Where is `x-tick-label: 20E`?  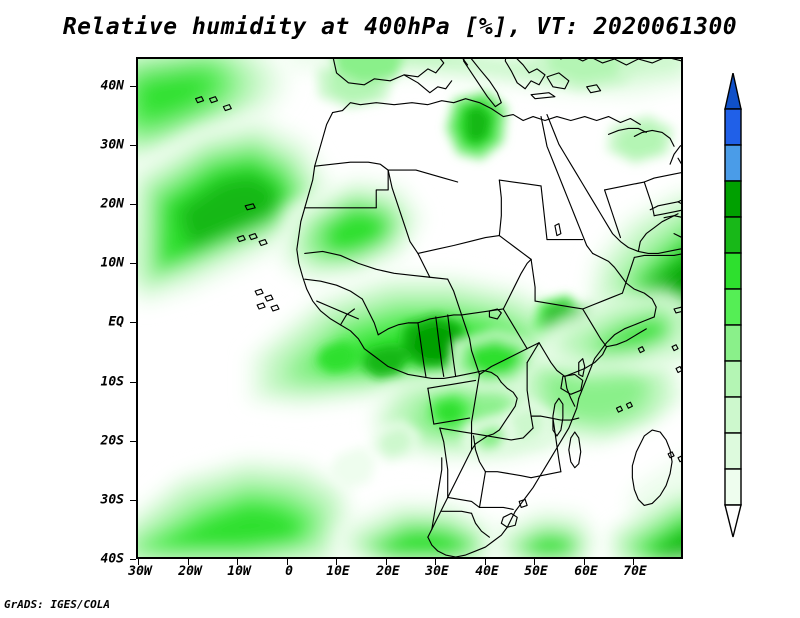 x-tick-label: 20E is located at coordinates (388, 571).